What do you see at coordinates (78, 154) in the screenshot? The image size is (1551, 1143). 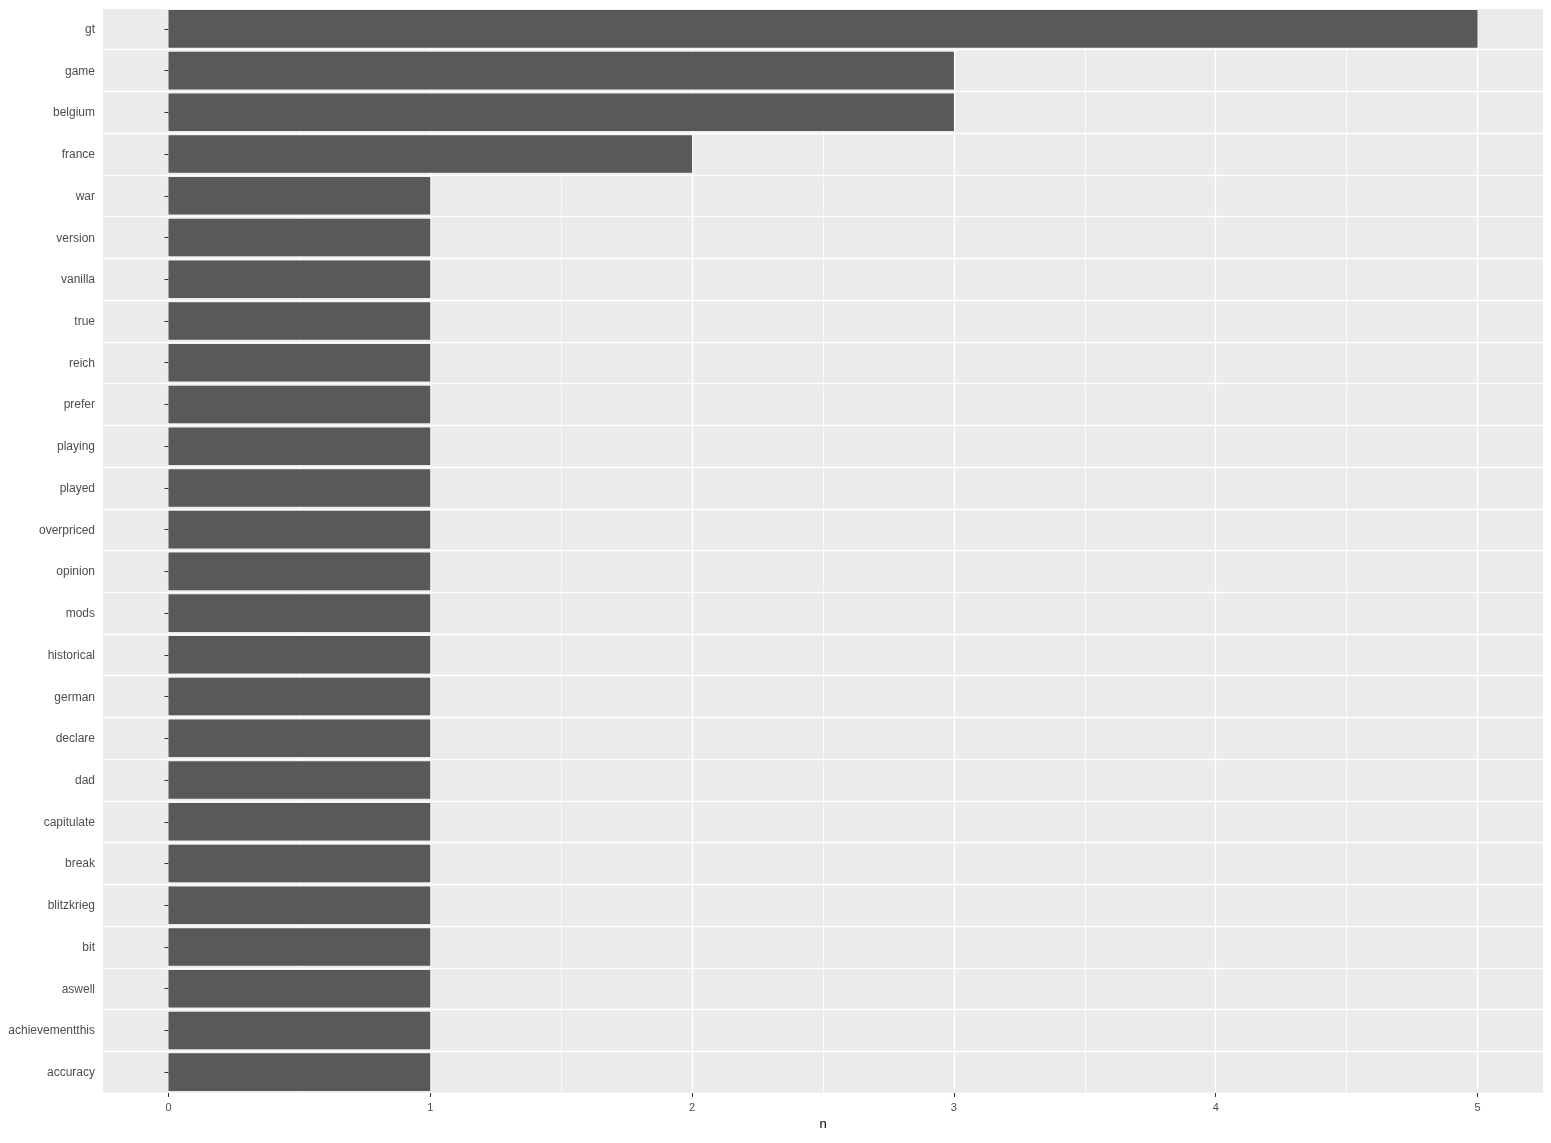 I see `y-tick-label: france` at bounding box center [78, 154].